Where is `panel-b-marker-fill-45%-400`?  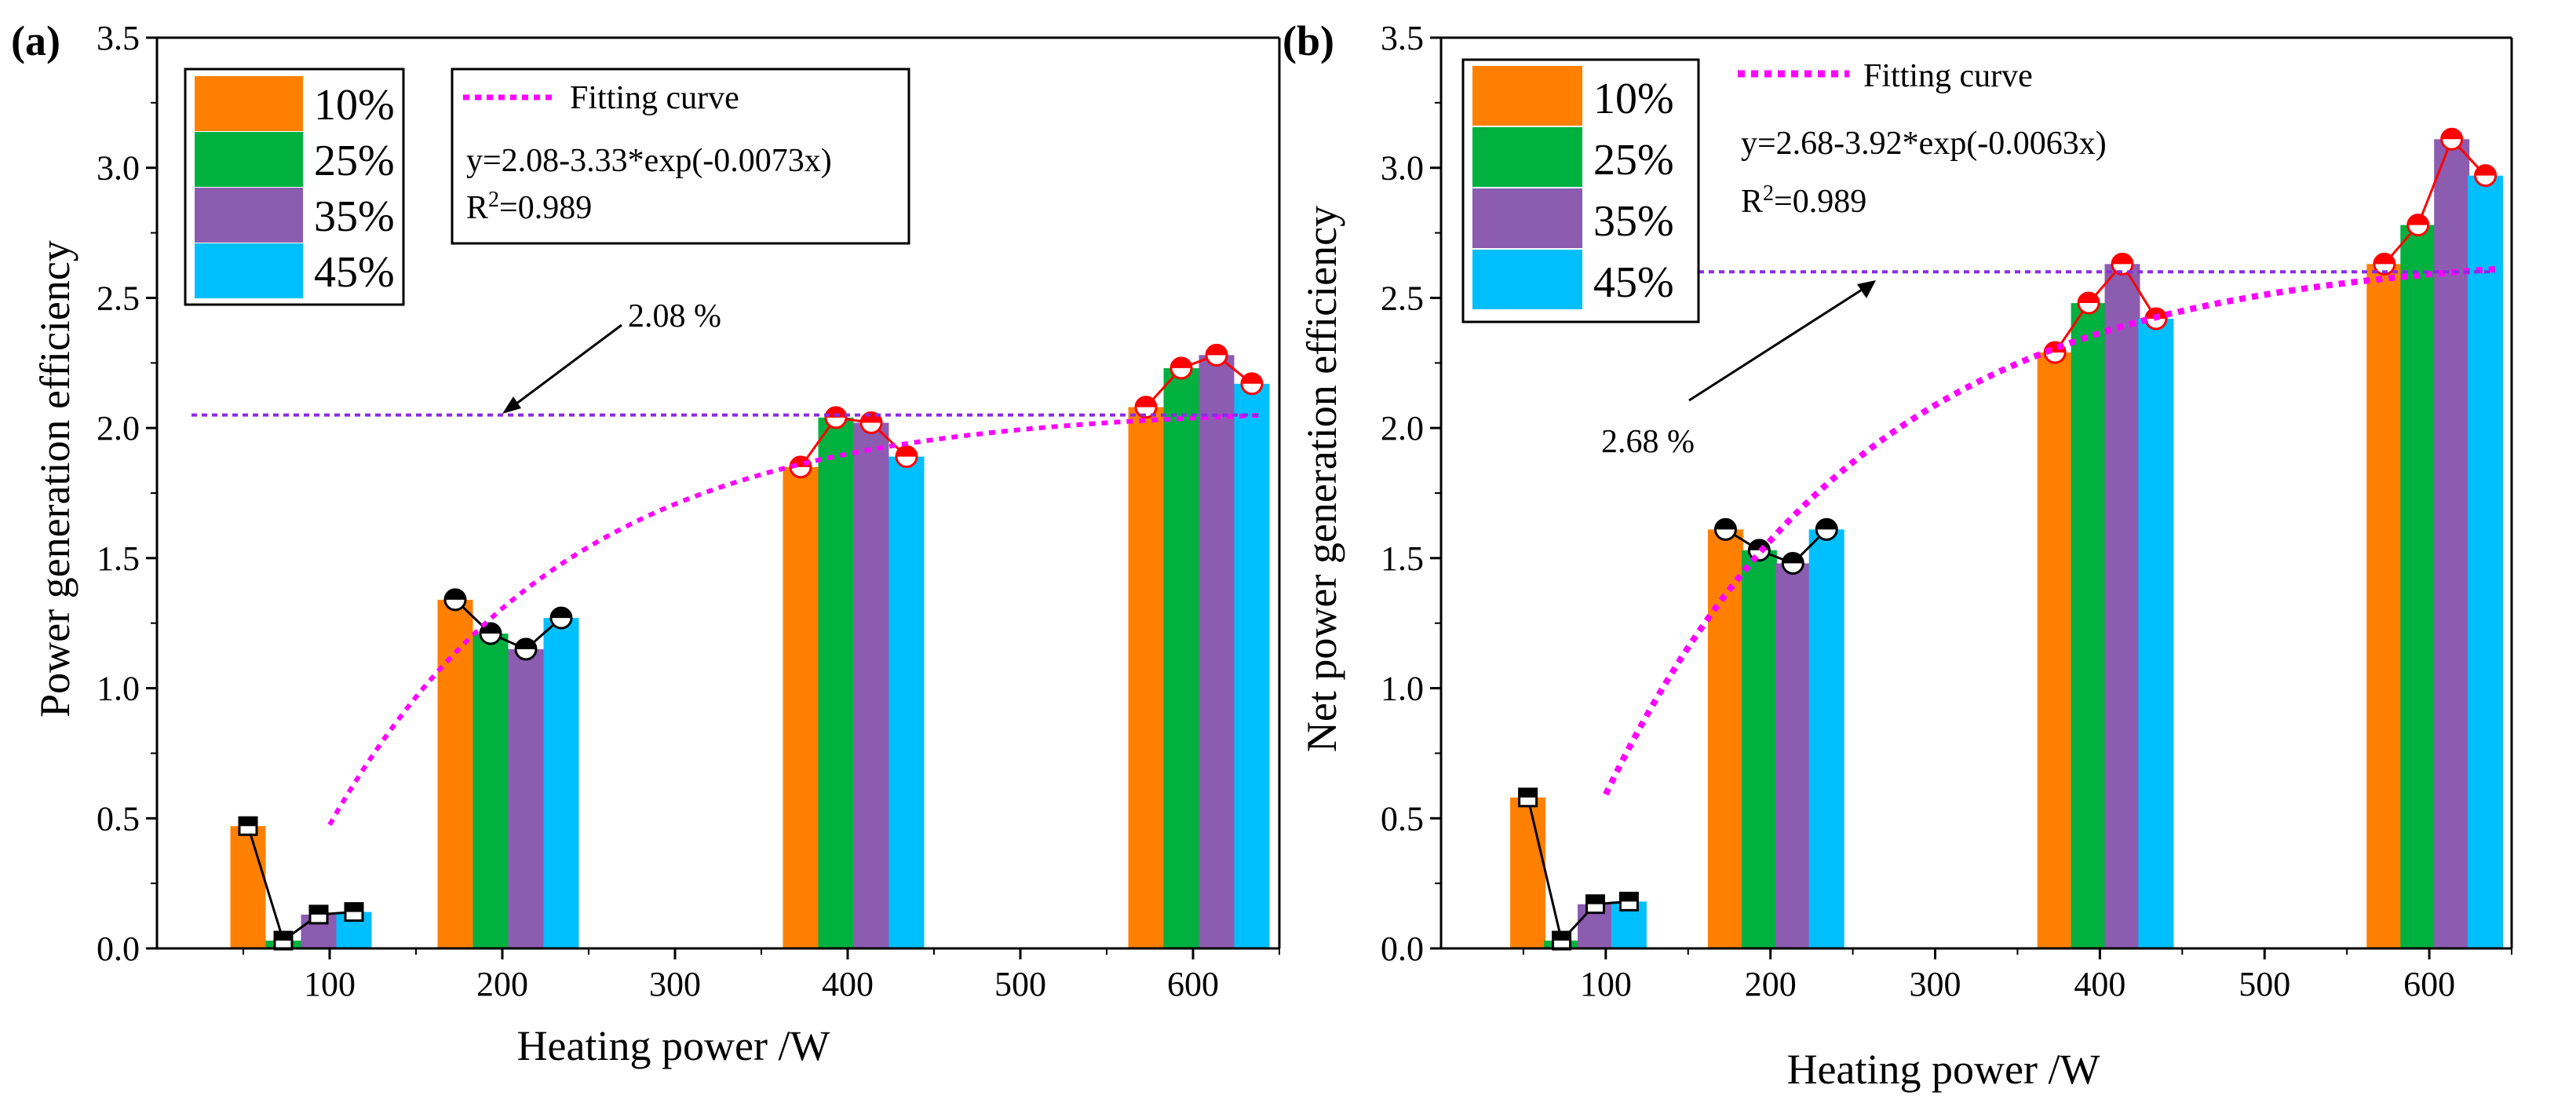
panel-b-marker-fill-45%-400 is located at coordinates (2155, 313).